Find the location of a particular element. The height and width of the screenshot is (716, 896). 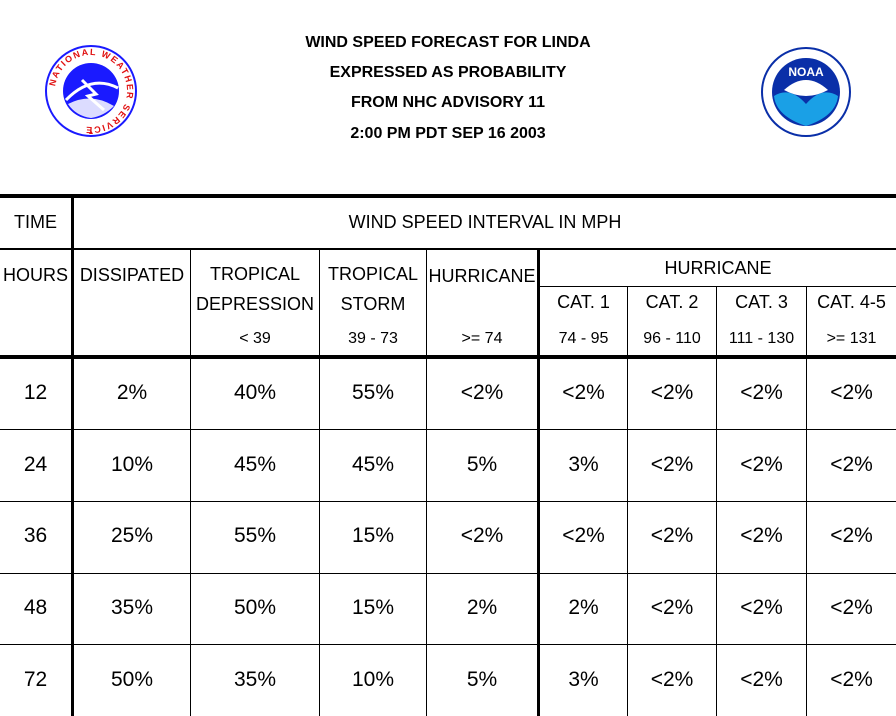

hurricane-header: HURRICANE is located at coordinates (482, 276).